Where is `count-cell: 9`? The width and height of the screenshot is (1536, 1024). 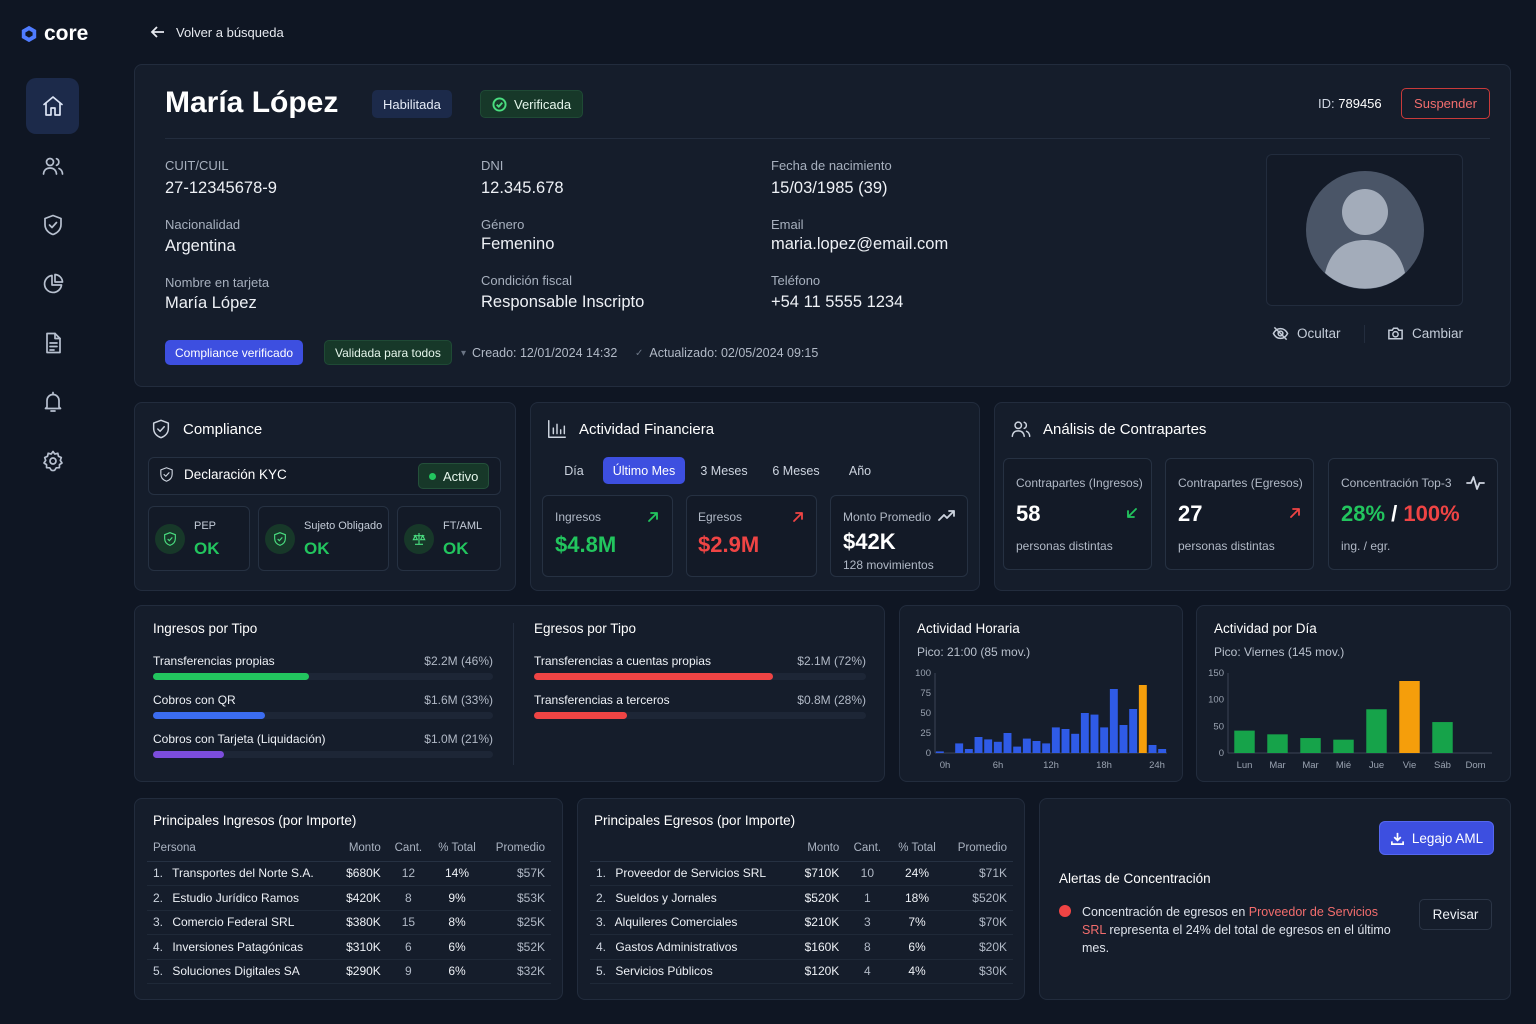
count-cell: 9 is located at coordinates (408, 971).